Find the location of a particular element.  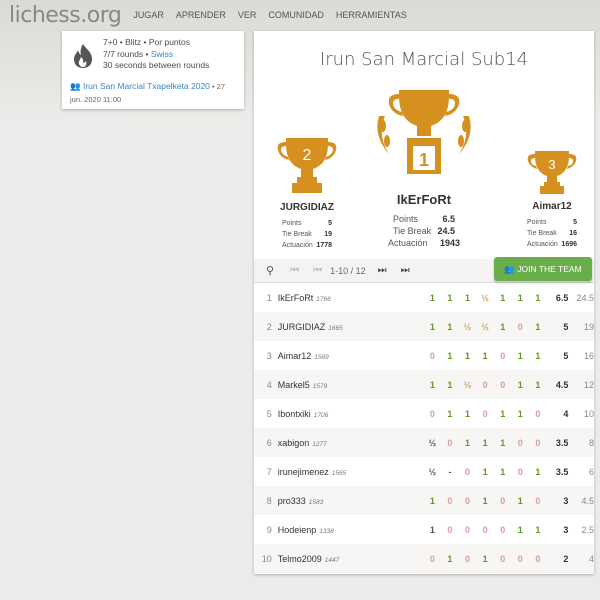

table-row: 2 JURGIDIAZ 1665 1 1 ½ ½ 1 0 1 5 19 is located at coordinates (424, 326).